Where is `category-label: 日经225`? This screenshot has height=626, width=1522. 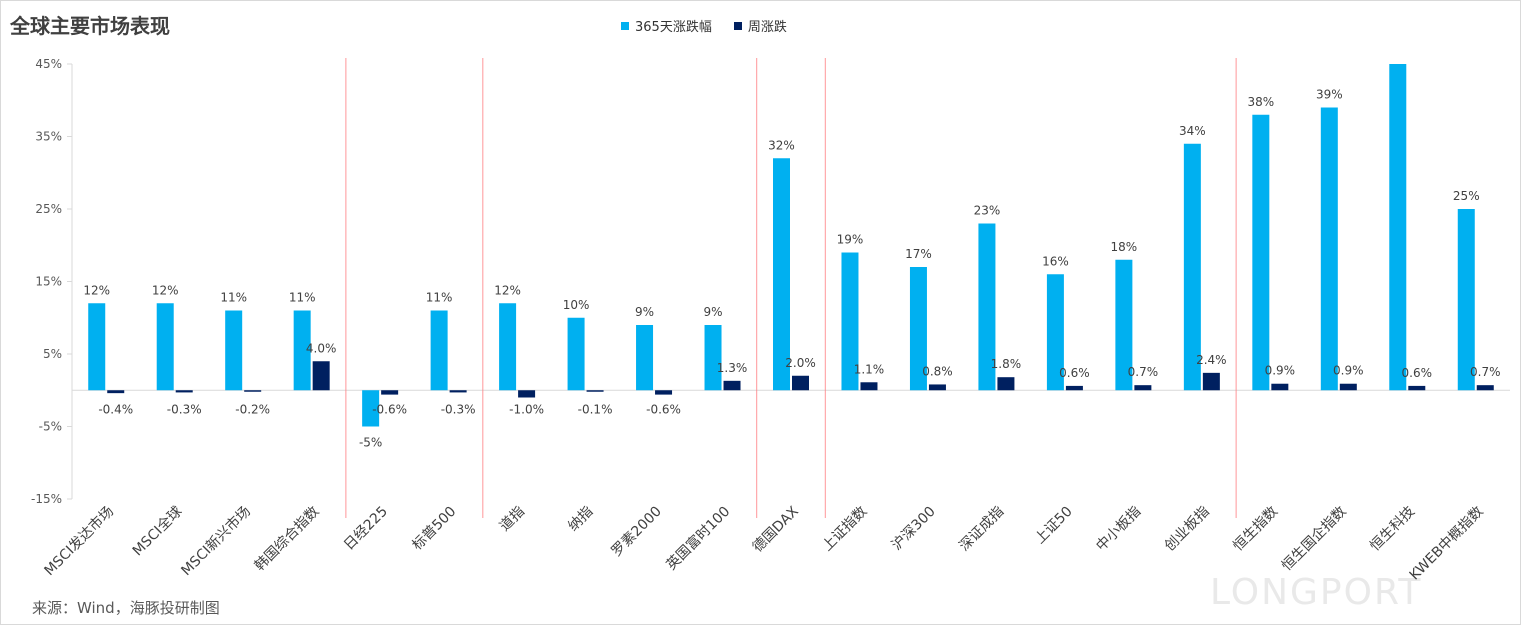 category-label: 日经225 is located at coordinates (366, 529).